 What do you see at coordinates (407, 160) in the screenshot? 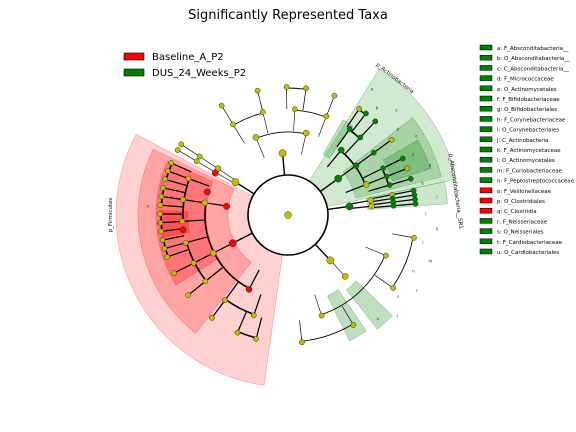
I see `sector-actinomycetales` at bounding box center [407, 160].